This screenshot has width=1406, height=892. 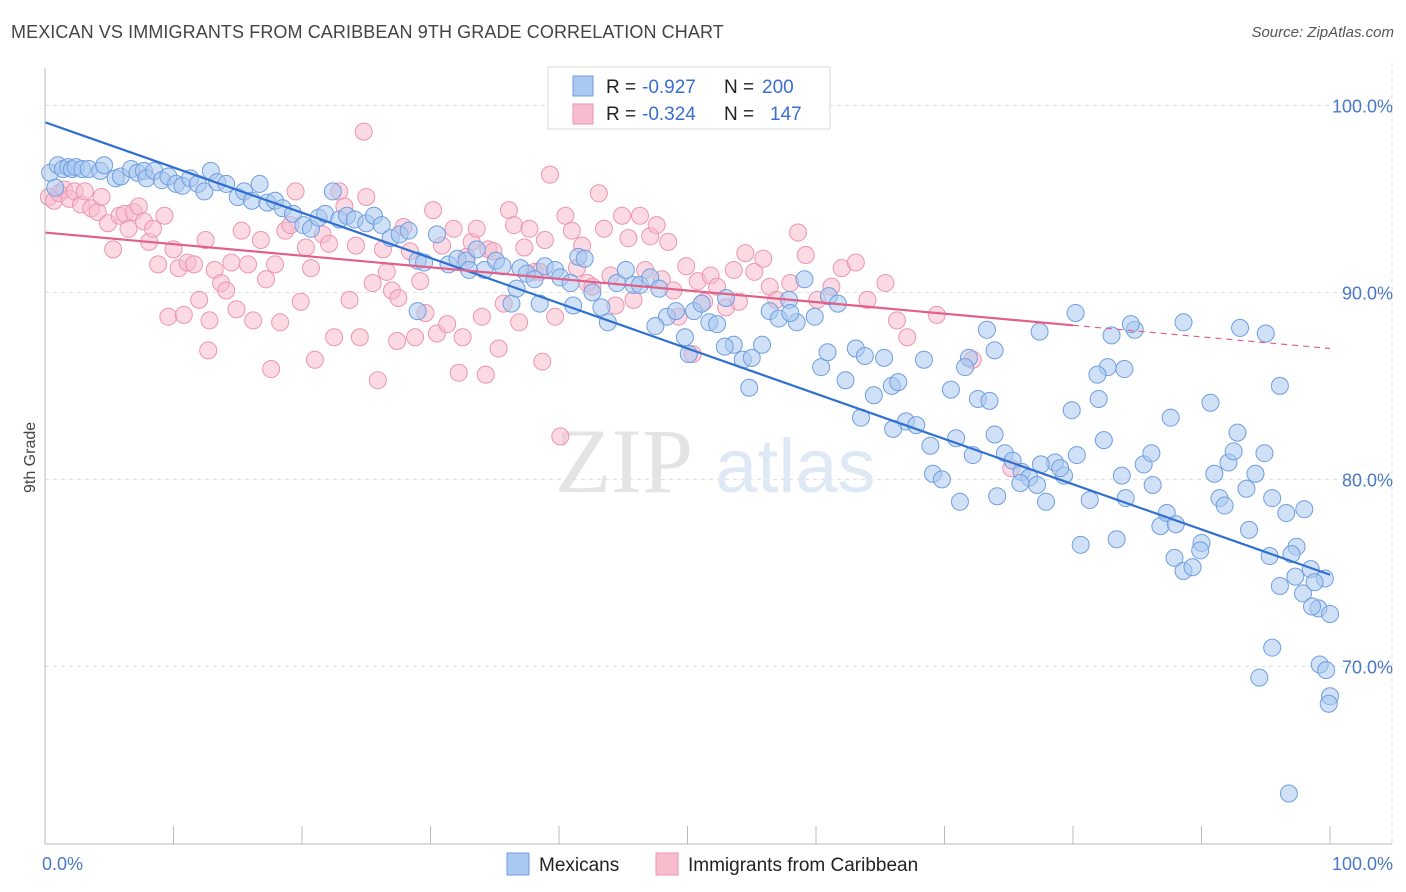 I want to click on bottom-legend: Mexicans Immigrants from Caribbean, so click(x=712, y=864).